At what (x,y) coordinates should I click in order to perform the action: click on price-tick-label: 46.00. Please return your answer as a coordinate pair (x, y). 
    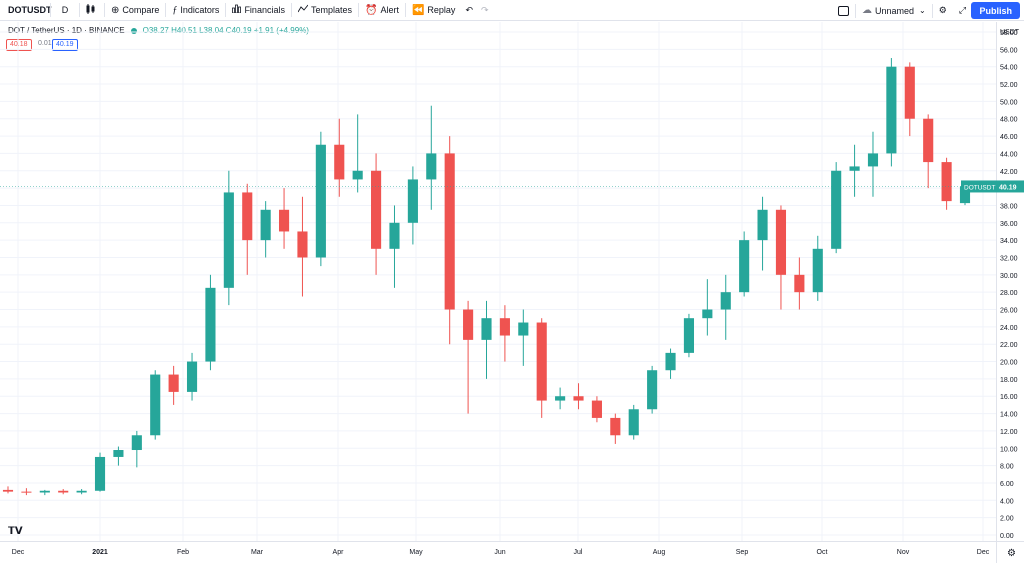
    Looking at the image, I should click on (1009, 137).